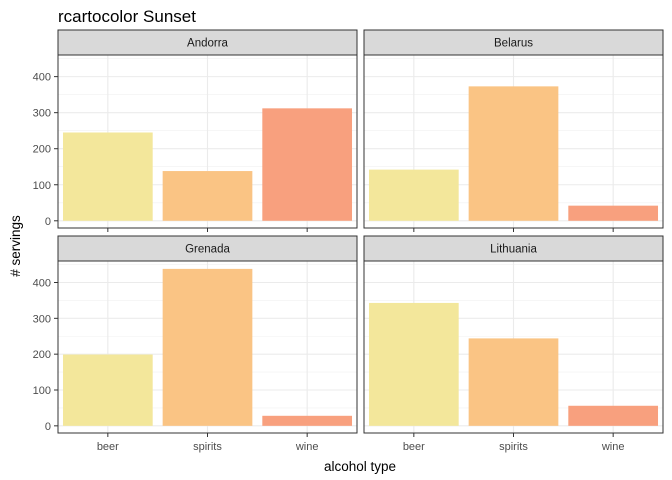 This screenshot has height=480, width=672. I want to click on facet-label: Belarus, so click(513, 44).